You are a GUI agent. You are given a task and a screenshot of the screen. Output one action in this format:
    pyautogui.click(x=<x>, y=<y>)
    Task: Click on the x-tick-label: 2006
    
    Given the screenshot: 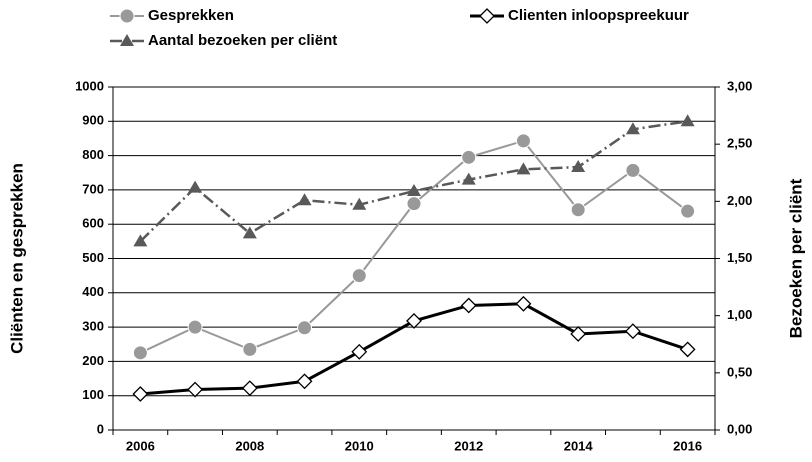 What is the action you would take?
    pyautogui.click(x=140, y=445)
    